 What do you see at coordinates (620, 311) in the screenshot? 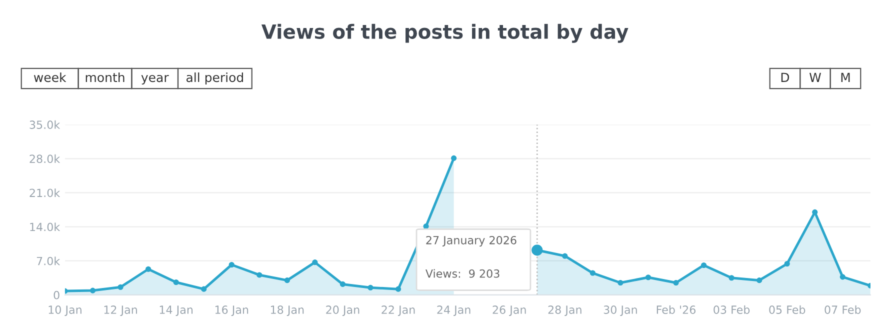
I see `x-tick-label: 30 Jan` at bounding box center [620, 311].